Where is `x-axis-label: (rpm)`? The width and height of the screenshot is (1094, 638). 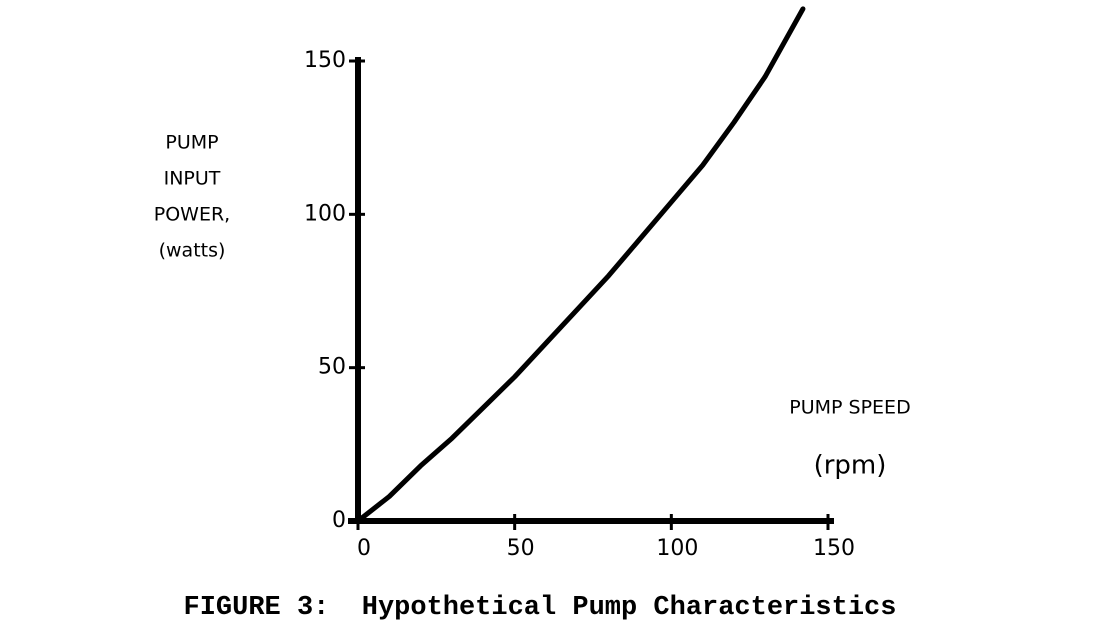 x-axis-label: (rpm) is located at coordinates (850, 466).